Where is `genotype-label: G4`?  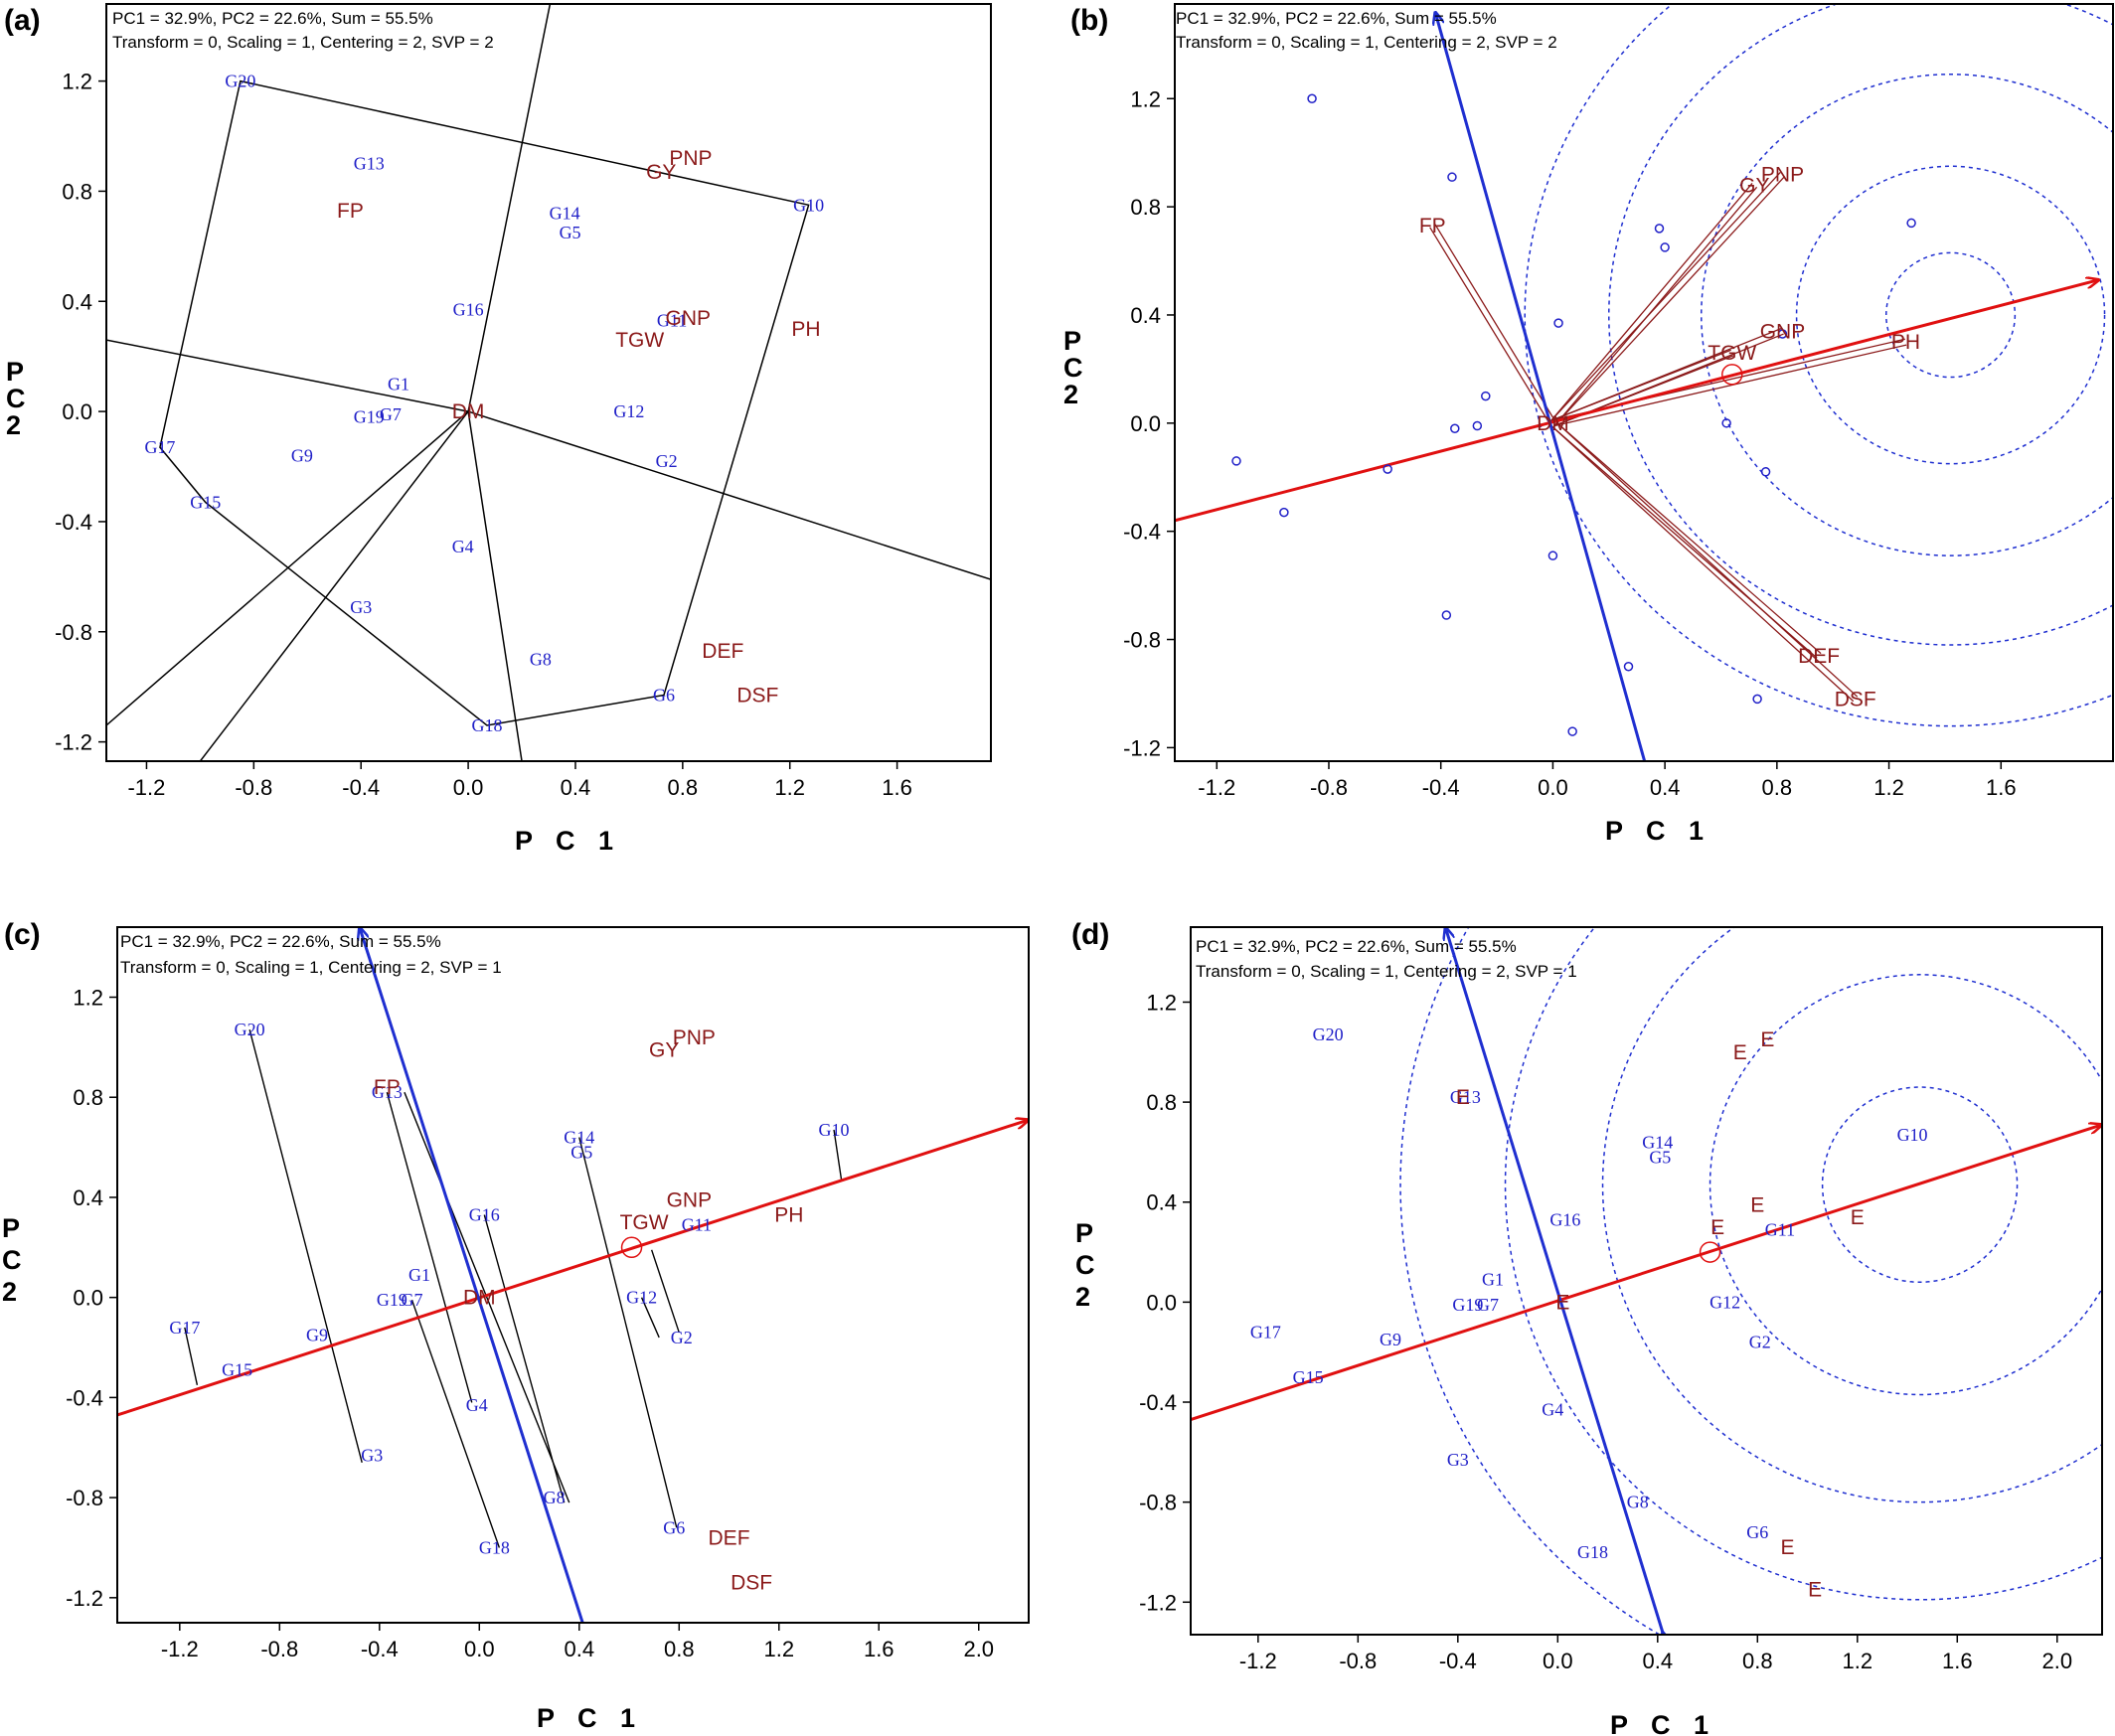 genotype-label: G4 is located at coordinates (1552, 1410).